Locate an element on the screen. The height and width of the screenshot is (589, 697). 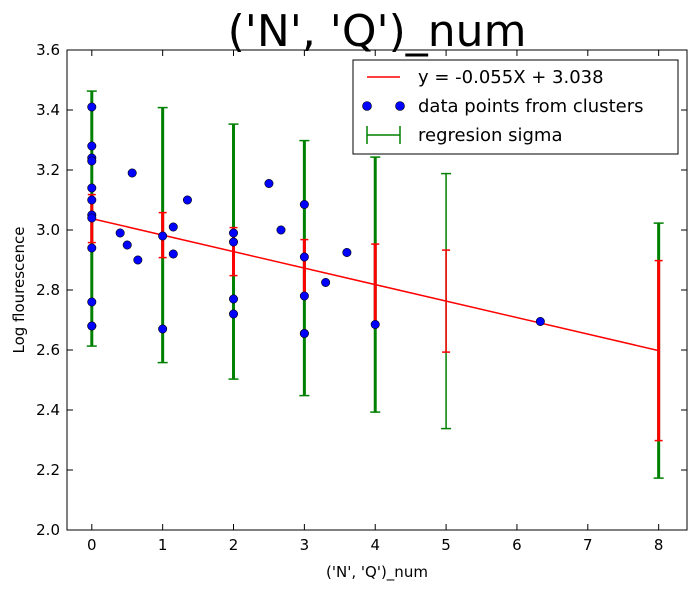
legend-box is located at coordinates (515, 107).